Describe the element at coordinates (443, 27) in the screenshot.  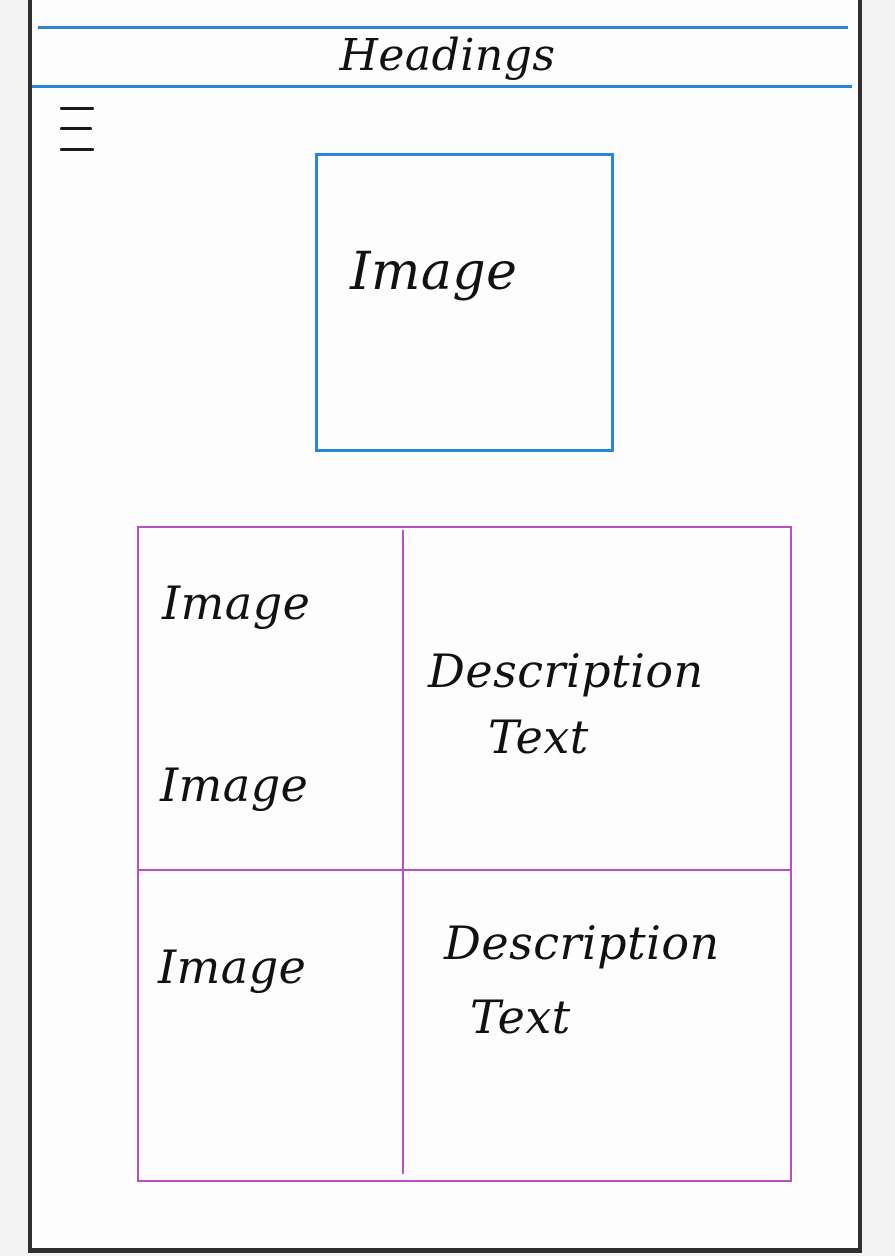
I see `header-top-line` at that location.